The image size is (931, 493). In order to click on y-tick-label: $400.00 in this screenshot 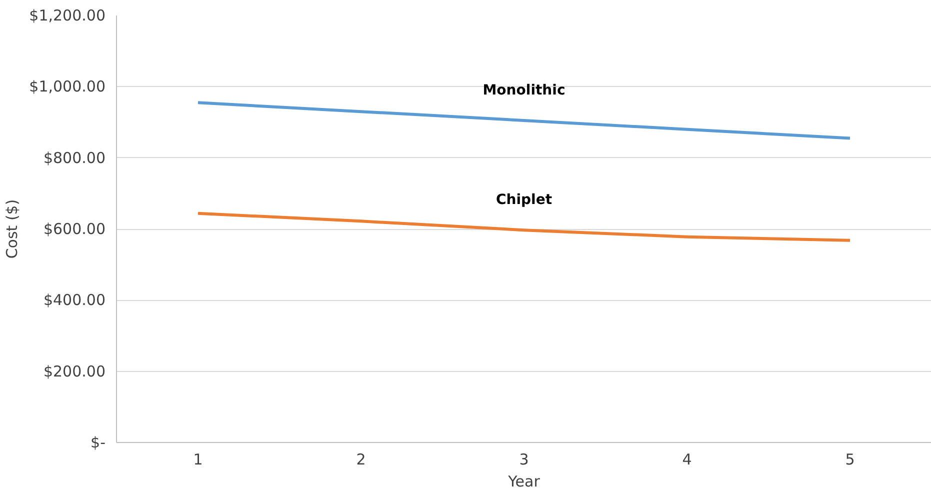, I will do `click(74, 300)`.